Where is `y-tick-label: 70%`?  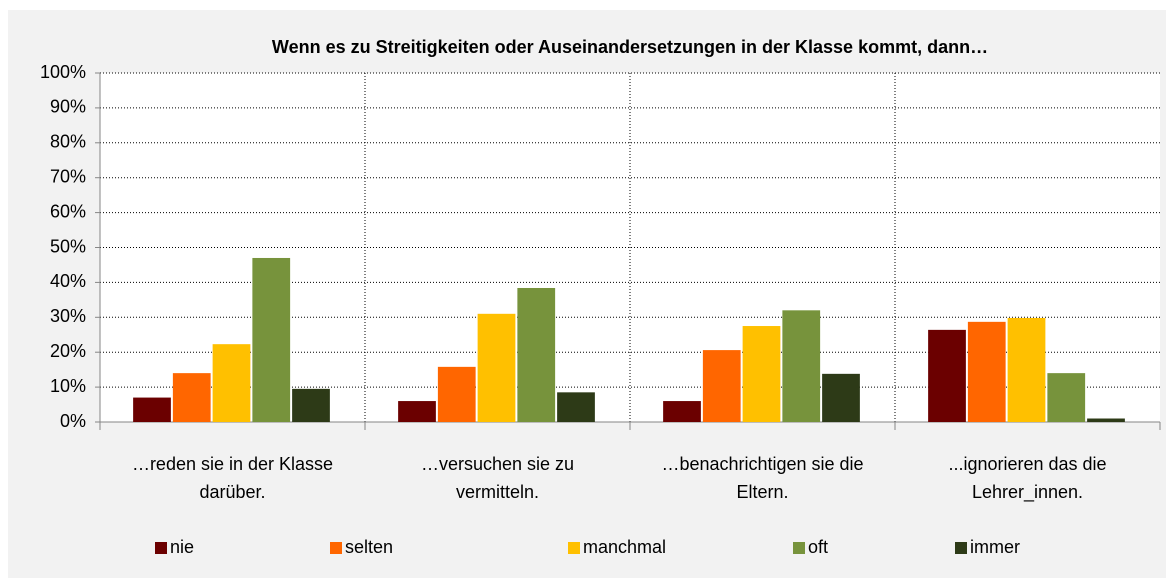
y-tick-label: 70% is located at coordinates (68, 176).